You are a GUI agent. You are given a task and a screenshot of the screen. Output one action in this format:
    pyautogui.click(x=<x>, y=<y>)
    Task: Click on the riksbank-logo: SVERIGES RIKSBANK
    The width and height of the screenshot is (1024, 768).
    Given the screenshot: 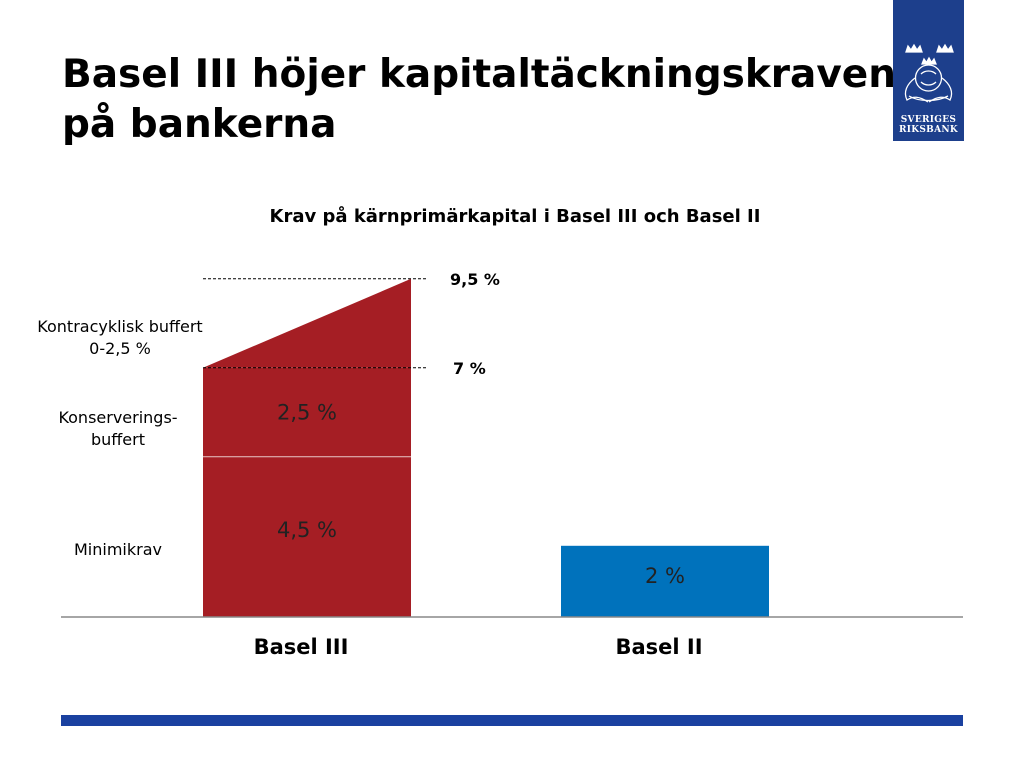 What is the action you would take?
    pyautogui.click(x=928, y=70)
    